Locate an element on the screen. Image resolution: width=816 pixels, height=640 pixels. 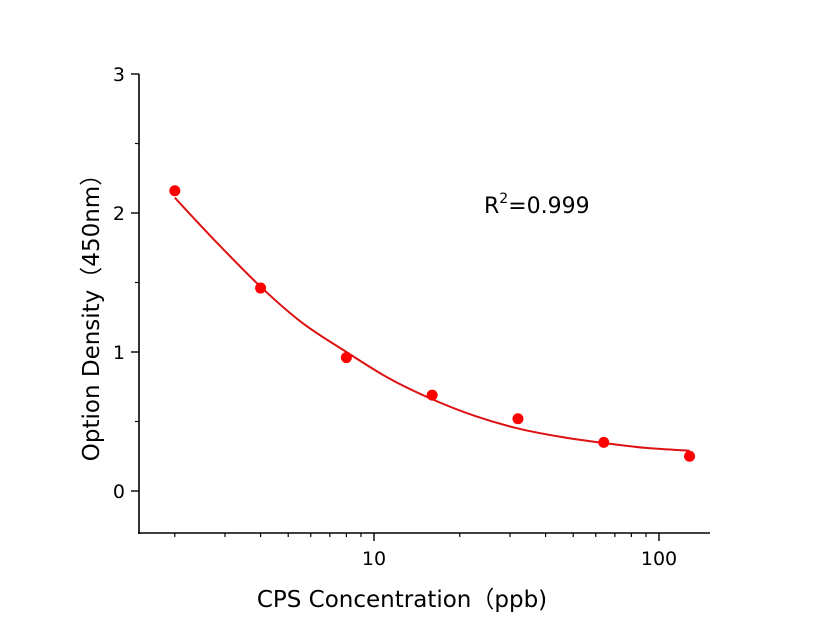
x-tick-label: 10 is located at coordinates (374, 559).